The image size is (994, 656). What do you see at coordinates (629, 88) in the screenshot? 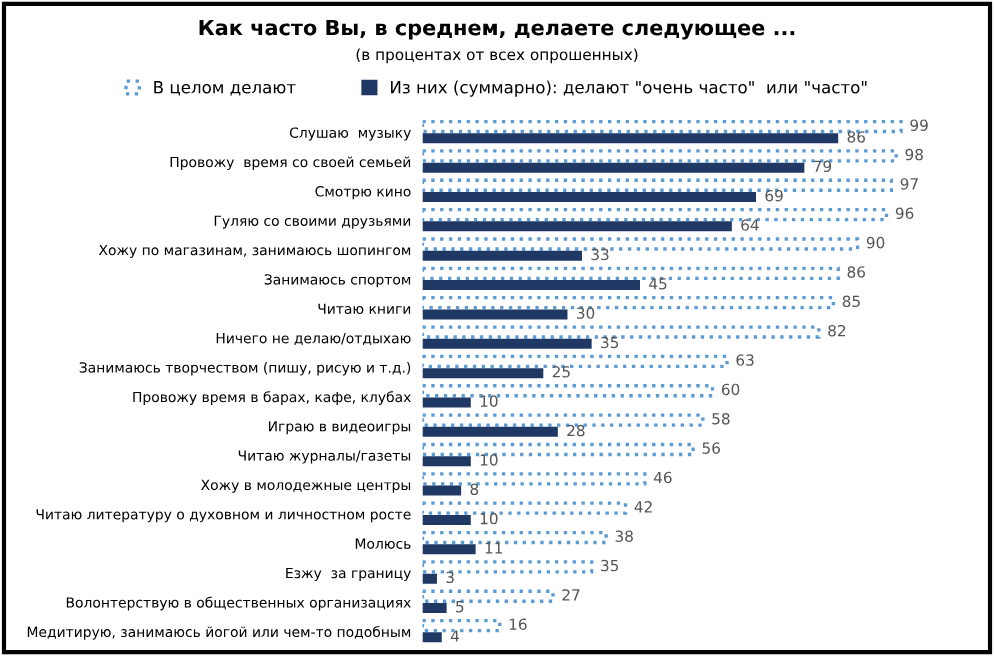
I see `legend-label: Из них (суммарно): делают "очень часто" или "часто"` at bounding box center [629, 88].